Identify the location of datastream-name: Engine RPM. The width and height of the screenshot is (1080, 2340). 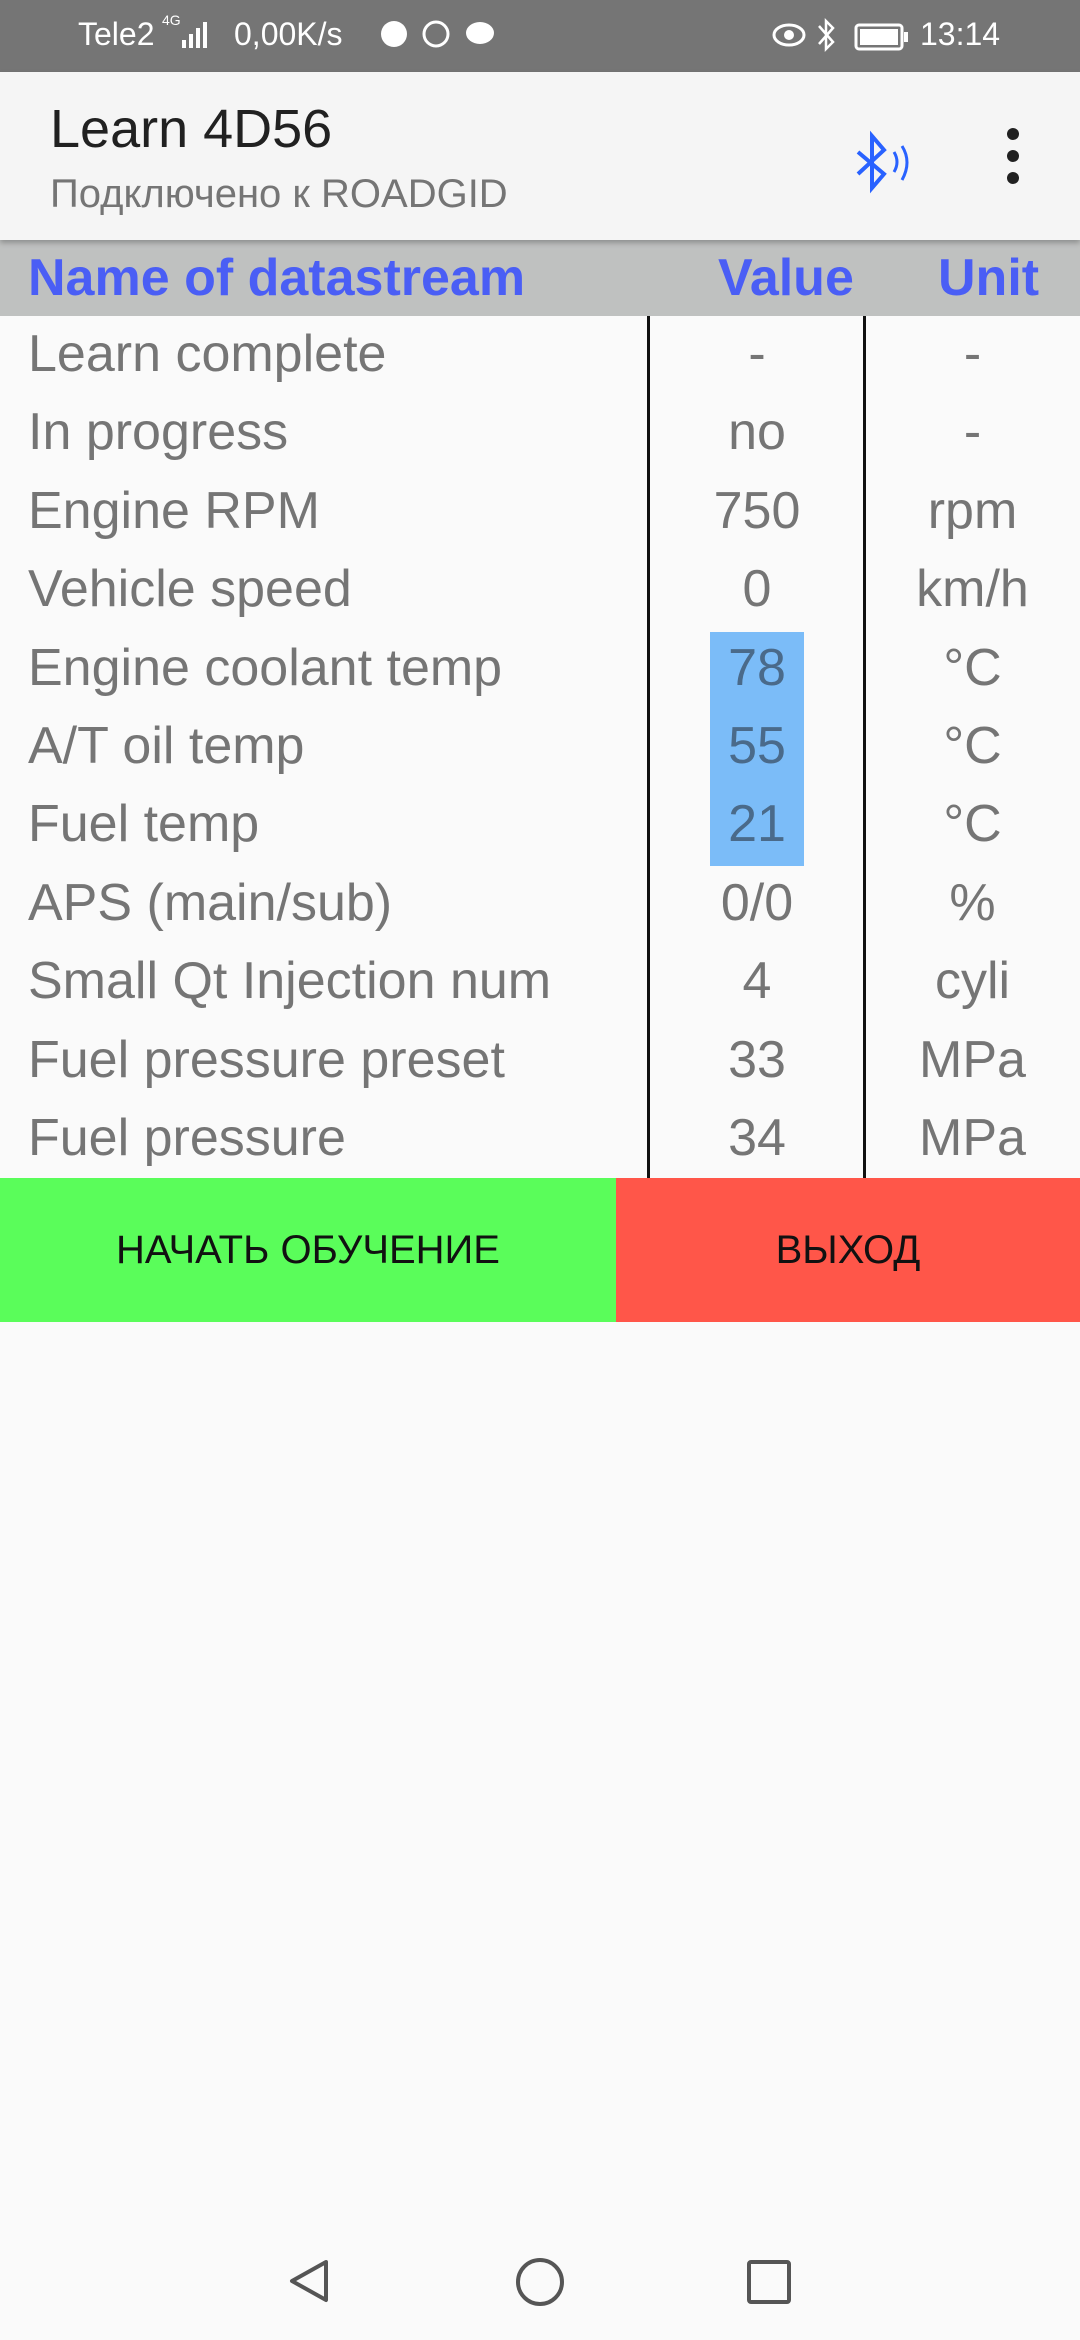
(174, 510).